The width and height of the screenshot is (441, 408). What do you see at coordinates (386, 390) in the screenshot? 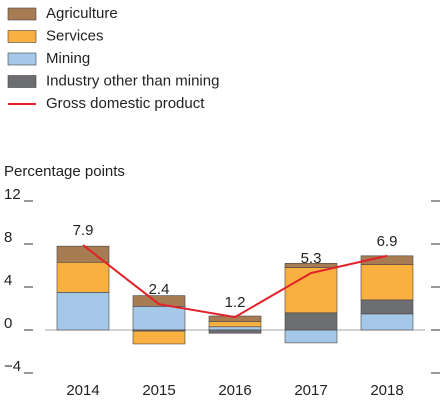
I see `x-tick-label: 2018` at bounding box center [386, 390].